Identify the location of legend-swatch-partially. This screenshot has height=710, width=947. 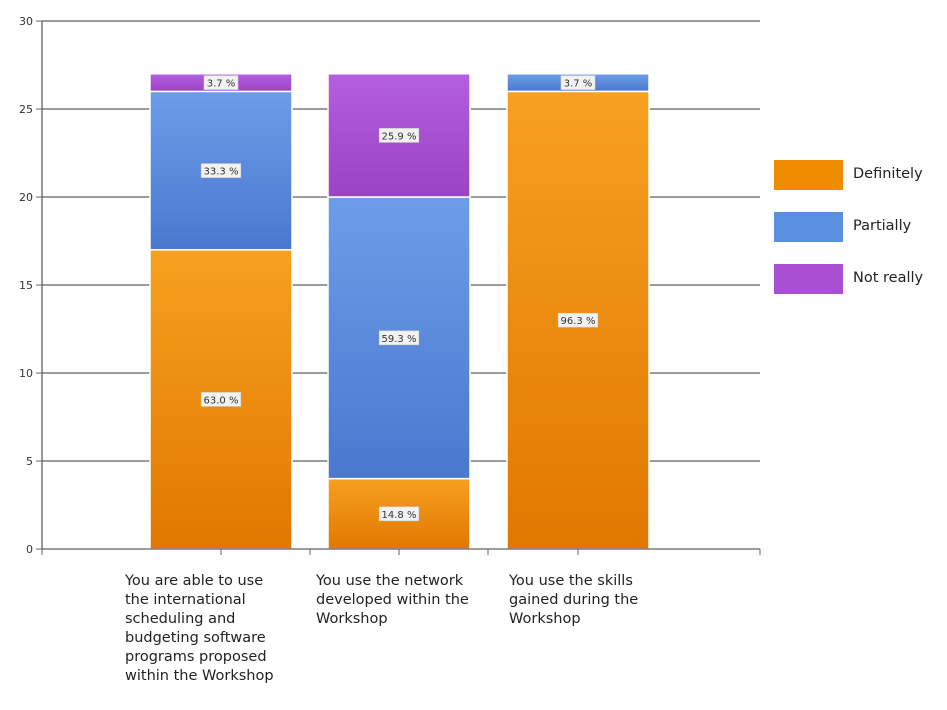
(808, 227).